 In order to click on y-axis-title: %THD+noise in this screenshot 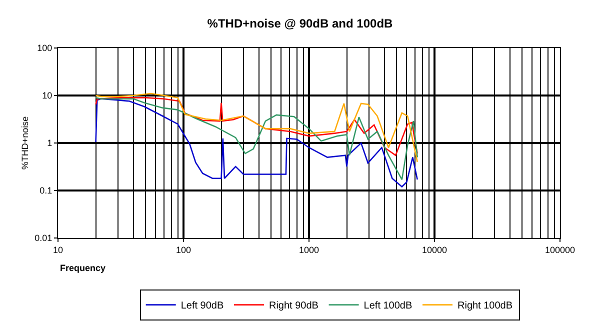, I will do `click(25, 143)`.